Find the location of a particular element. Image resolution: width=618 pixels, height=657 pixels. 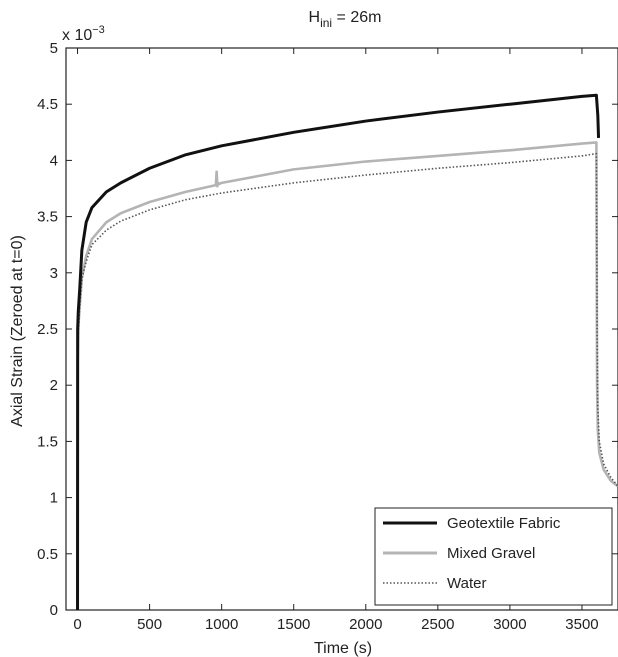

x-tick-label: 500 is located at coordinates (149, 624).